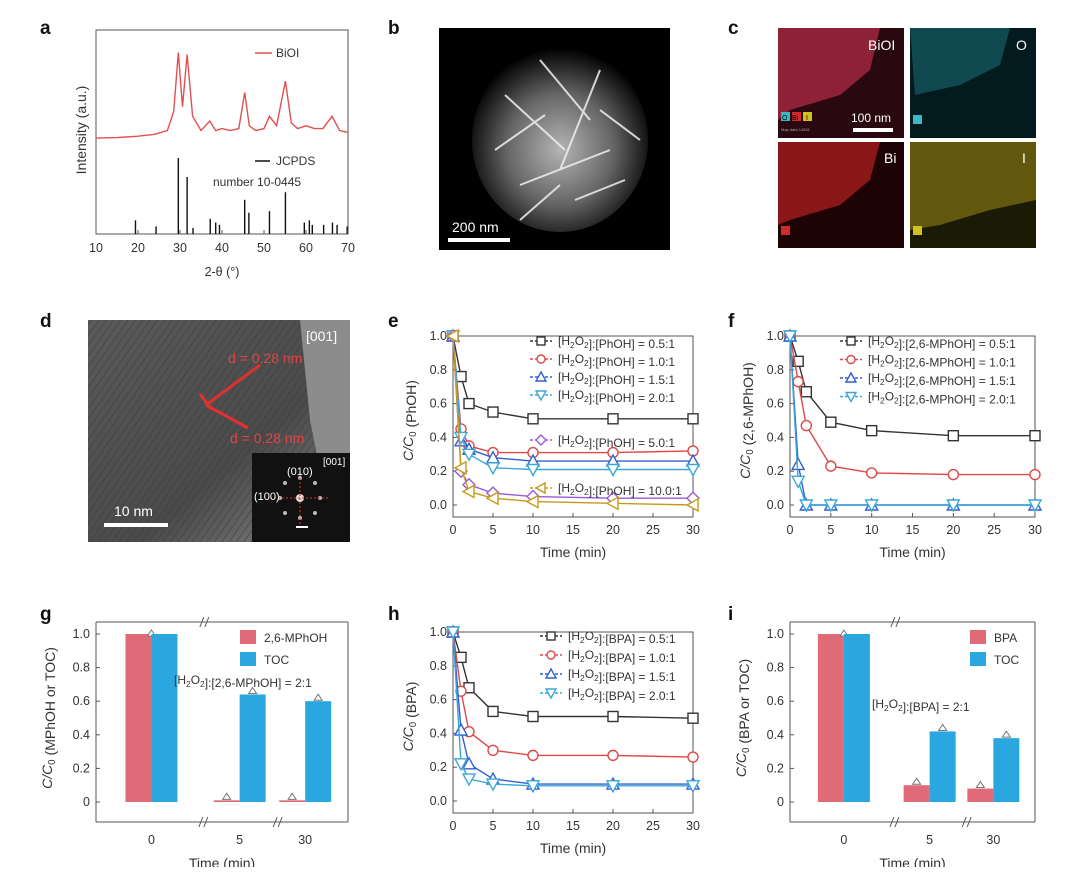 This screenshot has width=1080, height=872. I want to click on d-spacing-2: d = 0.28 nm, so click(267, 438).